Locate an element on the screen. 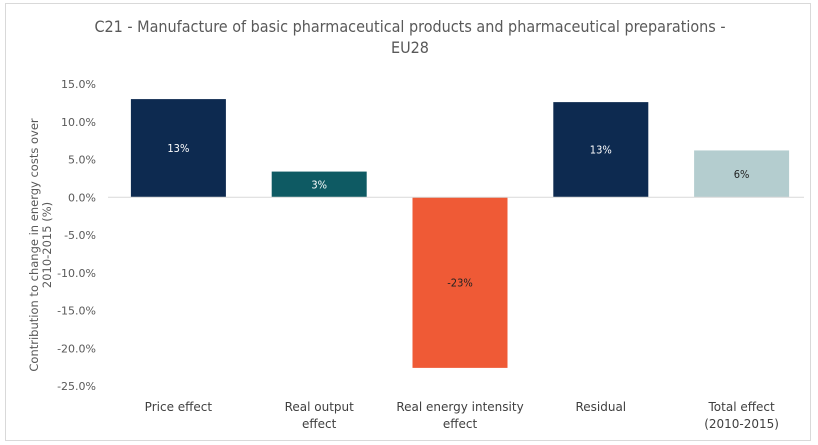 Image resolution: width=818 pixels, height=445 pixels. x-tick-label: Residual is located at coordinates (600, 407).